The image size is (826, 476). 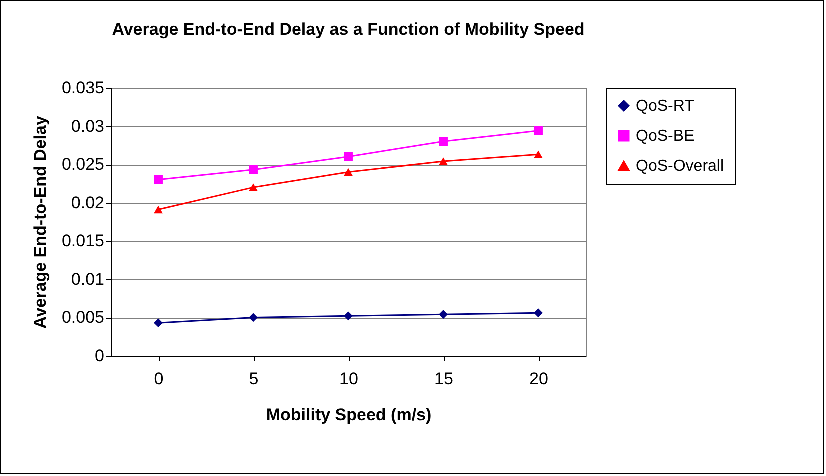 I want to click on y-tick-label: 0.01, so click(x=87, y=279).